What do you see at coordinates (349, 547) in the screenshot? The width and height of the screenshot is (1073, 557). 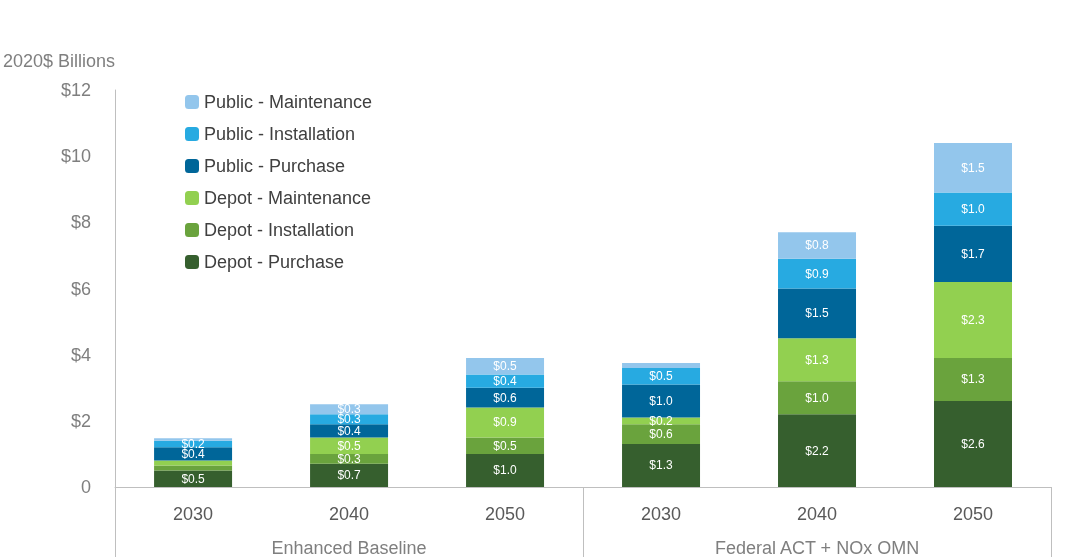 I see `text: Enhanced Baseline` at bounding box center [349, 547].